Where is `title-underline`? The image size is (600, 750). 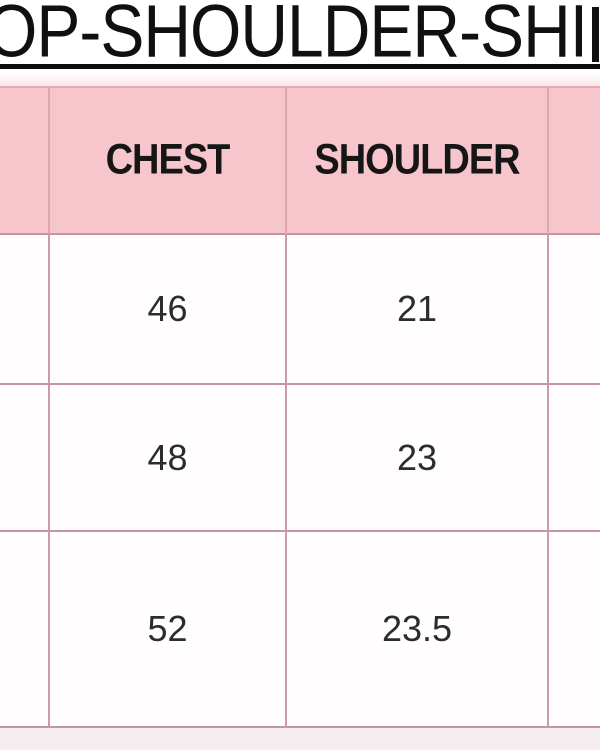 title-underline is located at coordinates (300, 66).